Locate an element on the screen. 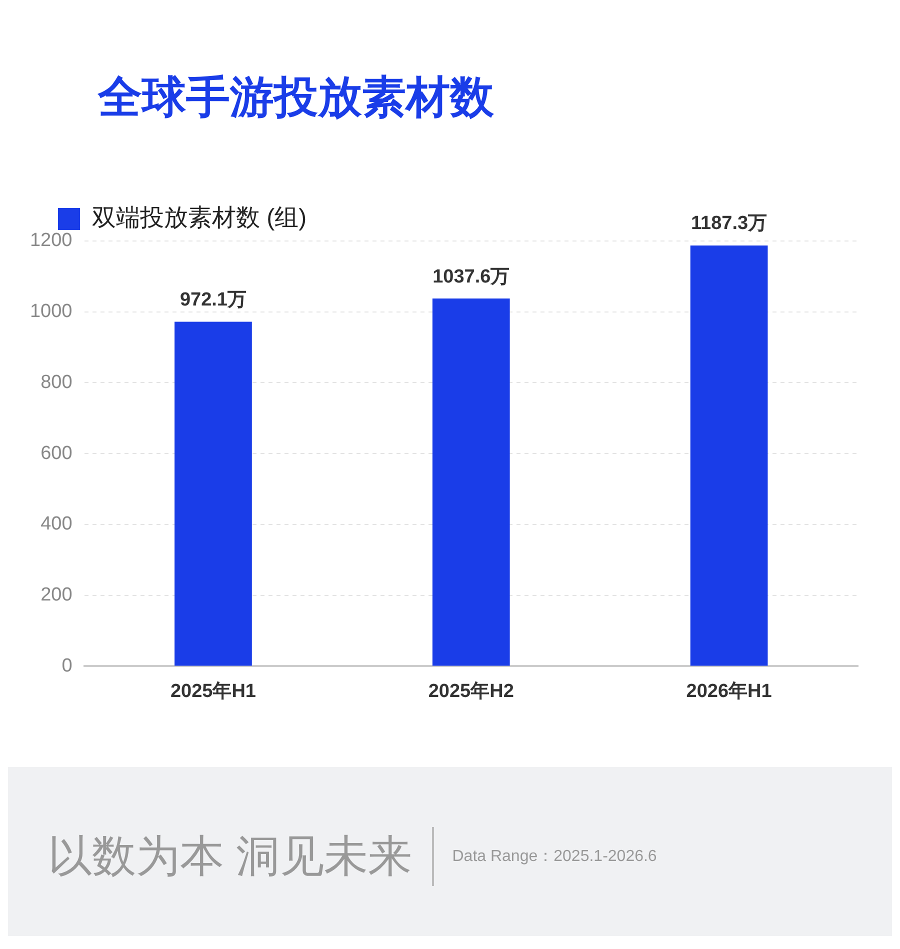  chart-title: 全球手游投放素材数 is located at coordinates (295, 98).